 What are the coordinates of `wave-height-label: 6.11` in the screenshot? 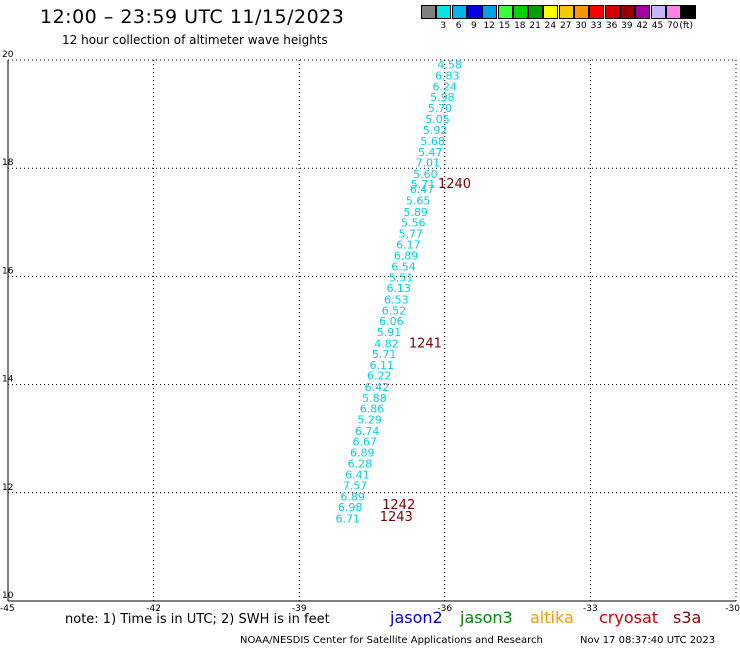 It's located at (381, 365).